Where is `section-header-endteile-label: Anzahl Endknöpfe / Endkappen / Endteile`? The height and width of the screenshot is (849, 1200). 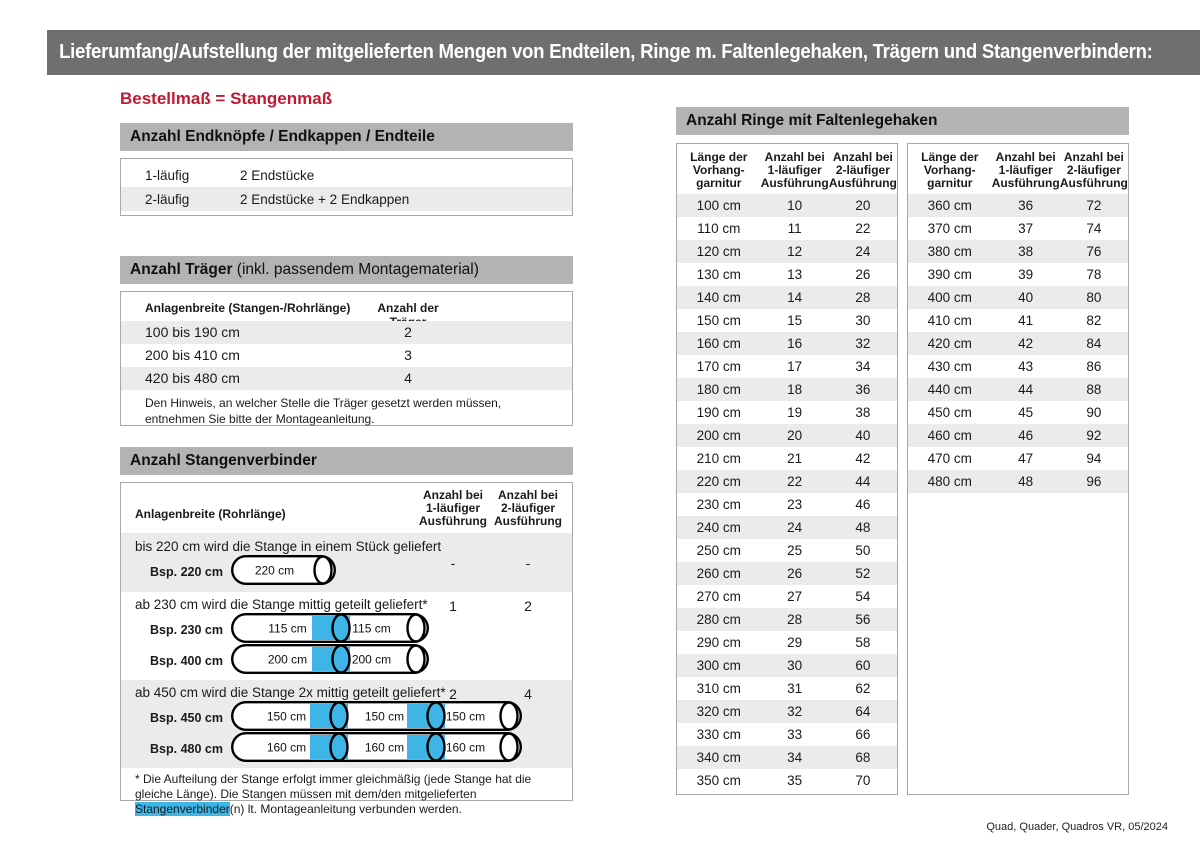
section-header-endteile-label: Anzahl Endknöpfe / Endkappen / Endteile is located at coordinates (282, 136).